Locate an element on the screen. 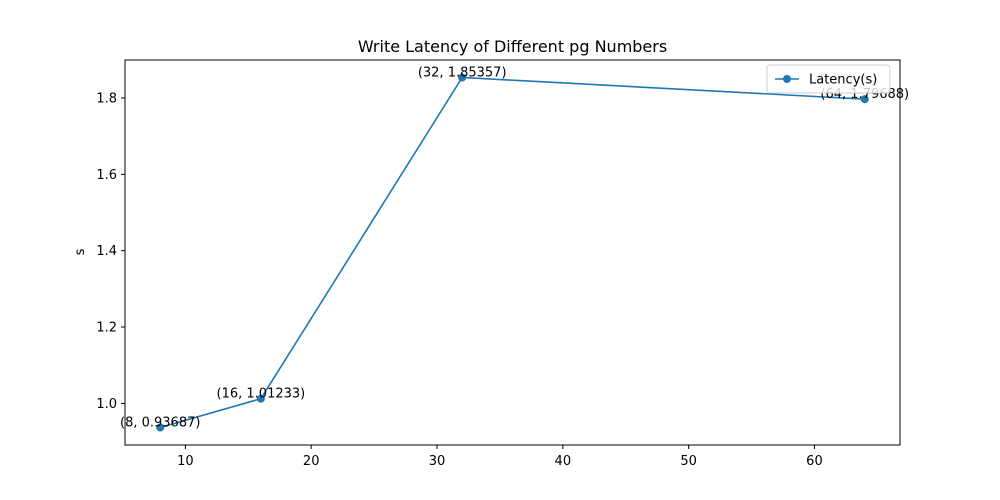 This screenshot has width=1000, height=500. legend-marker is located at coordinates (787, 79).